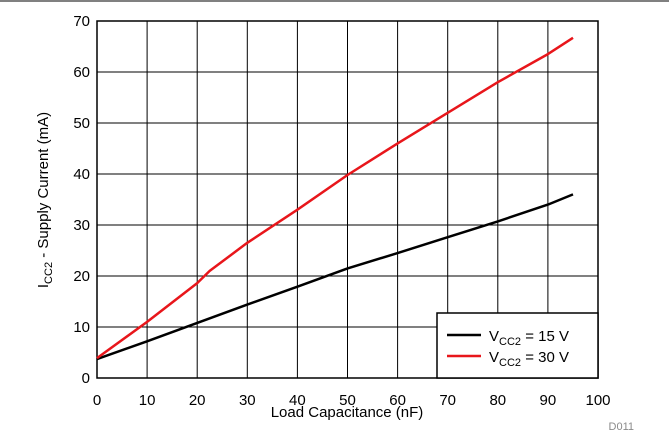  I want to click on x-tick-label: 20, so click(197, 400).